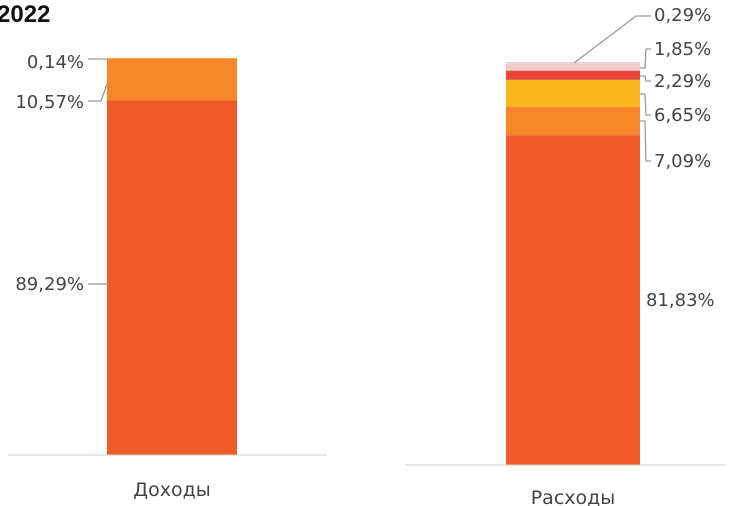 The height and width of the screenshot is (506, 733). What do you see at coordinates (682, 15) in the screenshot?
I see `data-label: 0,29%` at bounding box center [682, 15].